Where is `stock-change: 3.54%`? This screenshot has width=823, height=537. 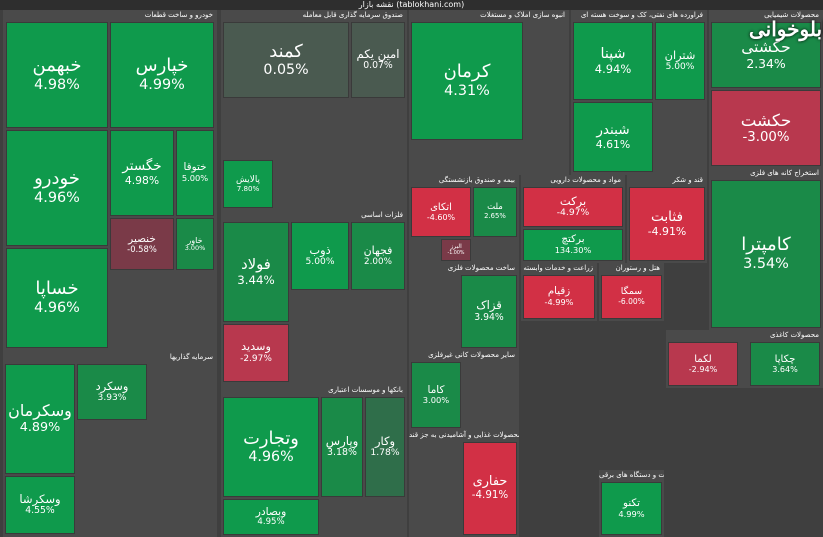
stock-change: 3.54% is located at coordinates (766, 264).